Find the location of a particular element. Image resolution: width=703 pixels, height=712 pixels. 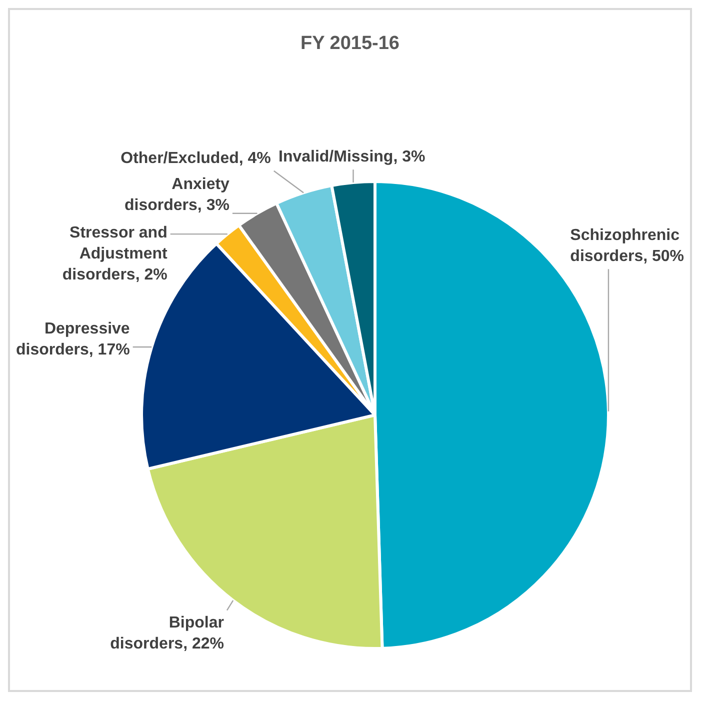

slice-label: Anxiety disorders, 3% is located at coordinates (177, 195).